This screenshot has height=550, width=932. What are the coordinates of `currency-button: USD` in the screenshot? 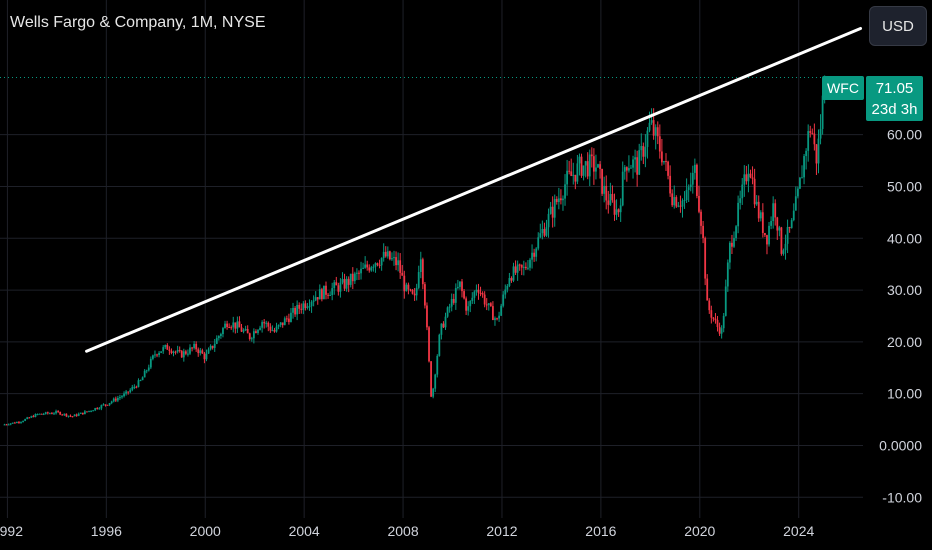 It's located at (898, 26).